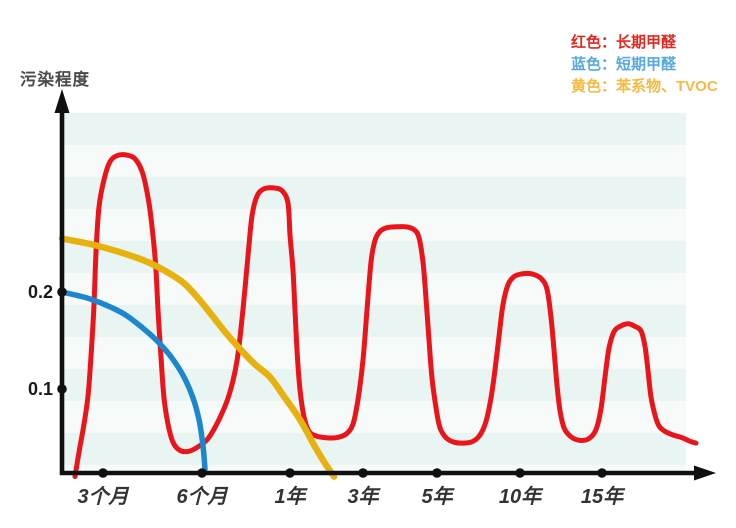  I want to click on y-axis-title: 污染程度, so click(55, 80).